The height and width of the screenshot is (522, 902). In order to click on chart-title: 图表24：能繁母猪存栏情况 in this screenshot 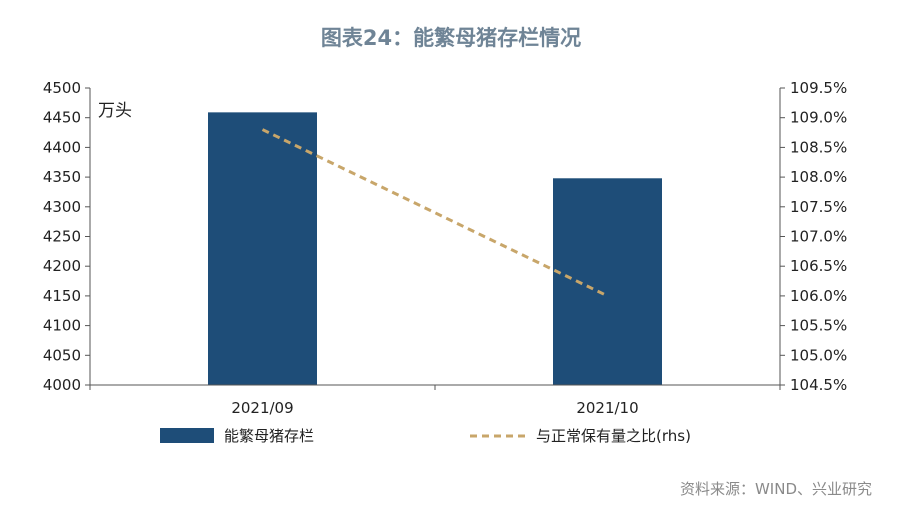, I will do `click(451, 38)`.